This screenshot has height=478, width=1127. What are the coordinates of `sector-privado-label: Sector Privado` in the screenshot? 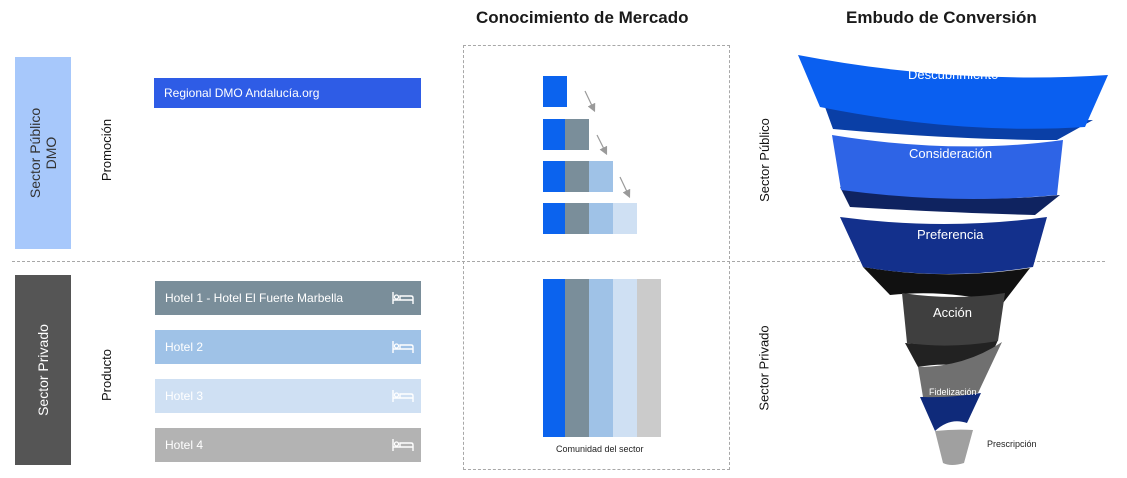 It's located at (43, 370).